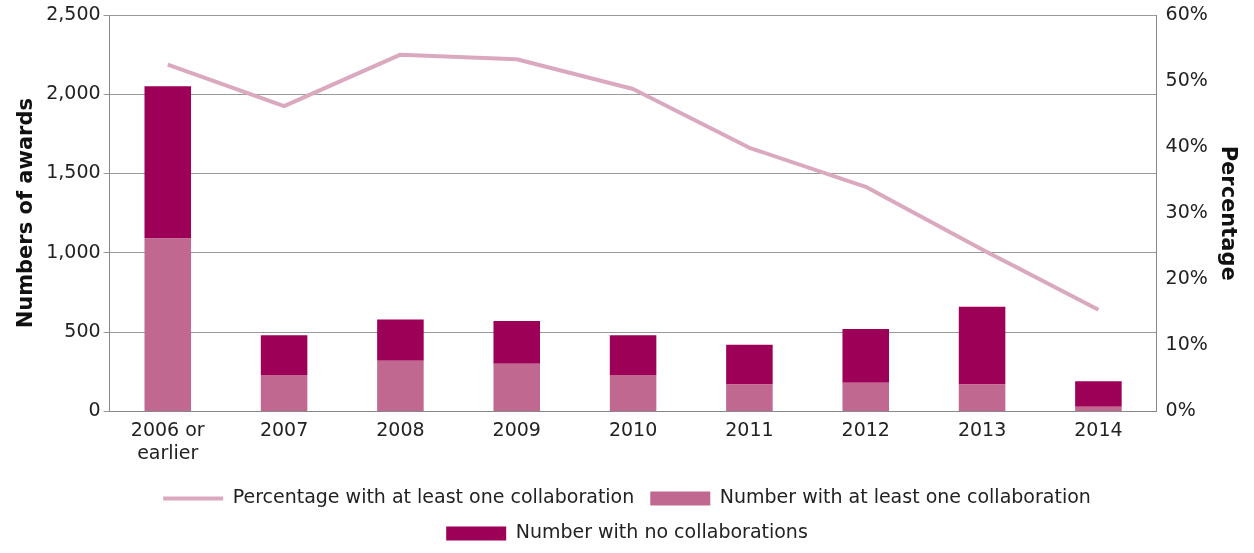  Describe the element at coordinates (1186, 145) in the screenshot. I see `y2-tick-label: 40%` at that location.